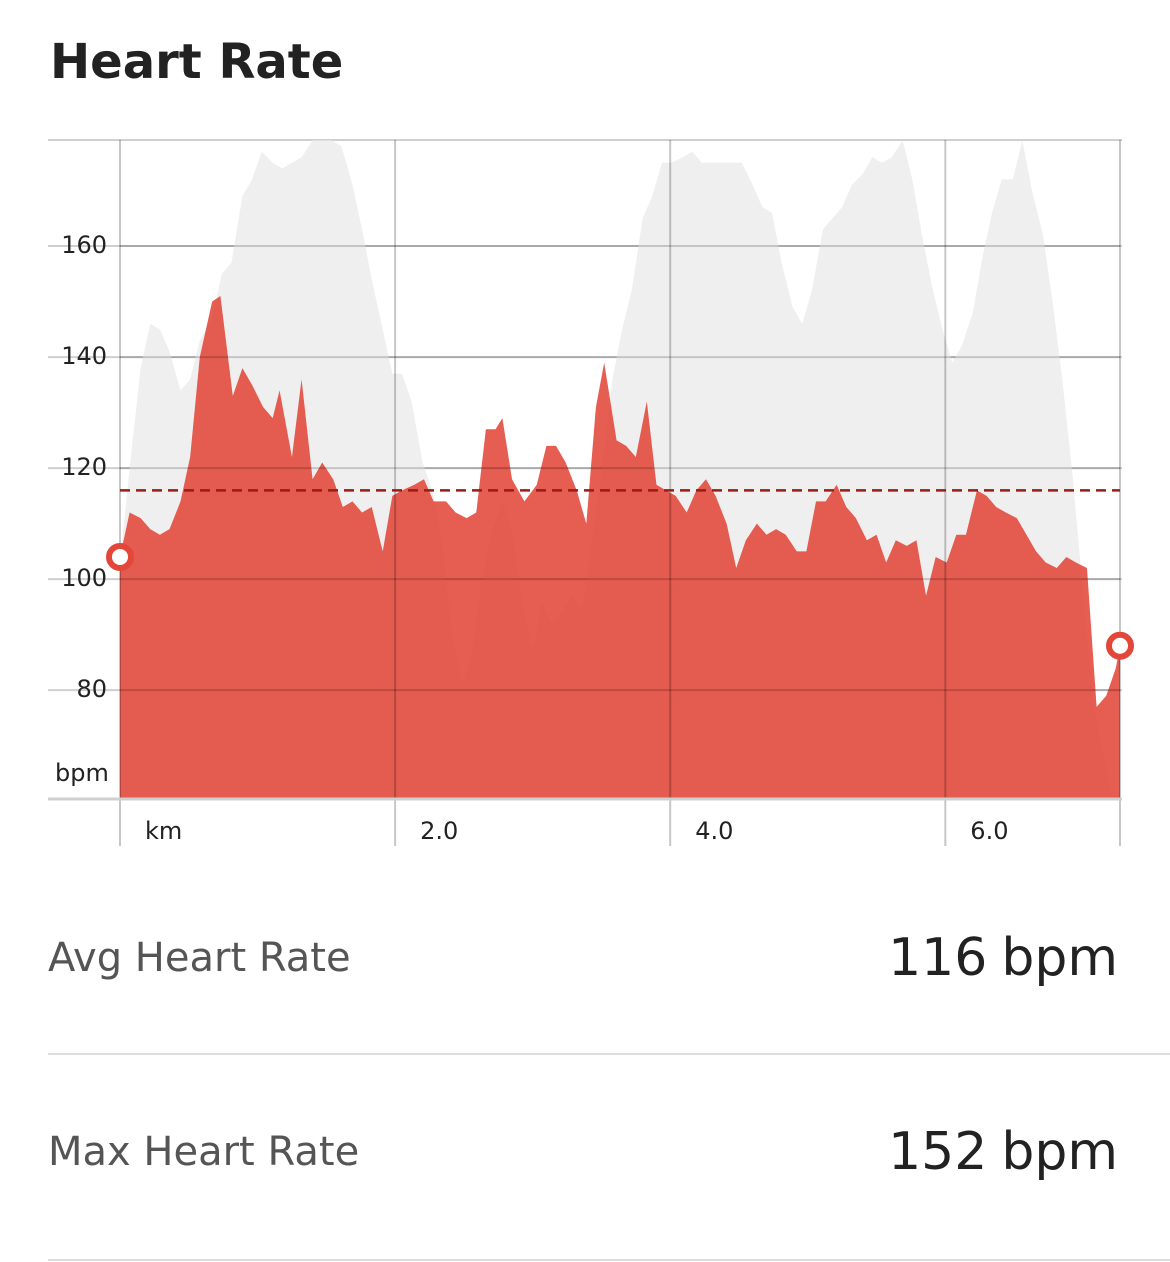 Image resolution: width=1170 pixels, height=1262 pixels. Describe the element at coordinates (82, 773) in the screenshot. I see `y-axis-label: bpm` at that location.